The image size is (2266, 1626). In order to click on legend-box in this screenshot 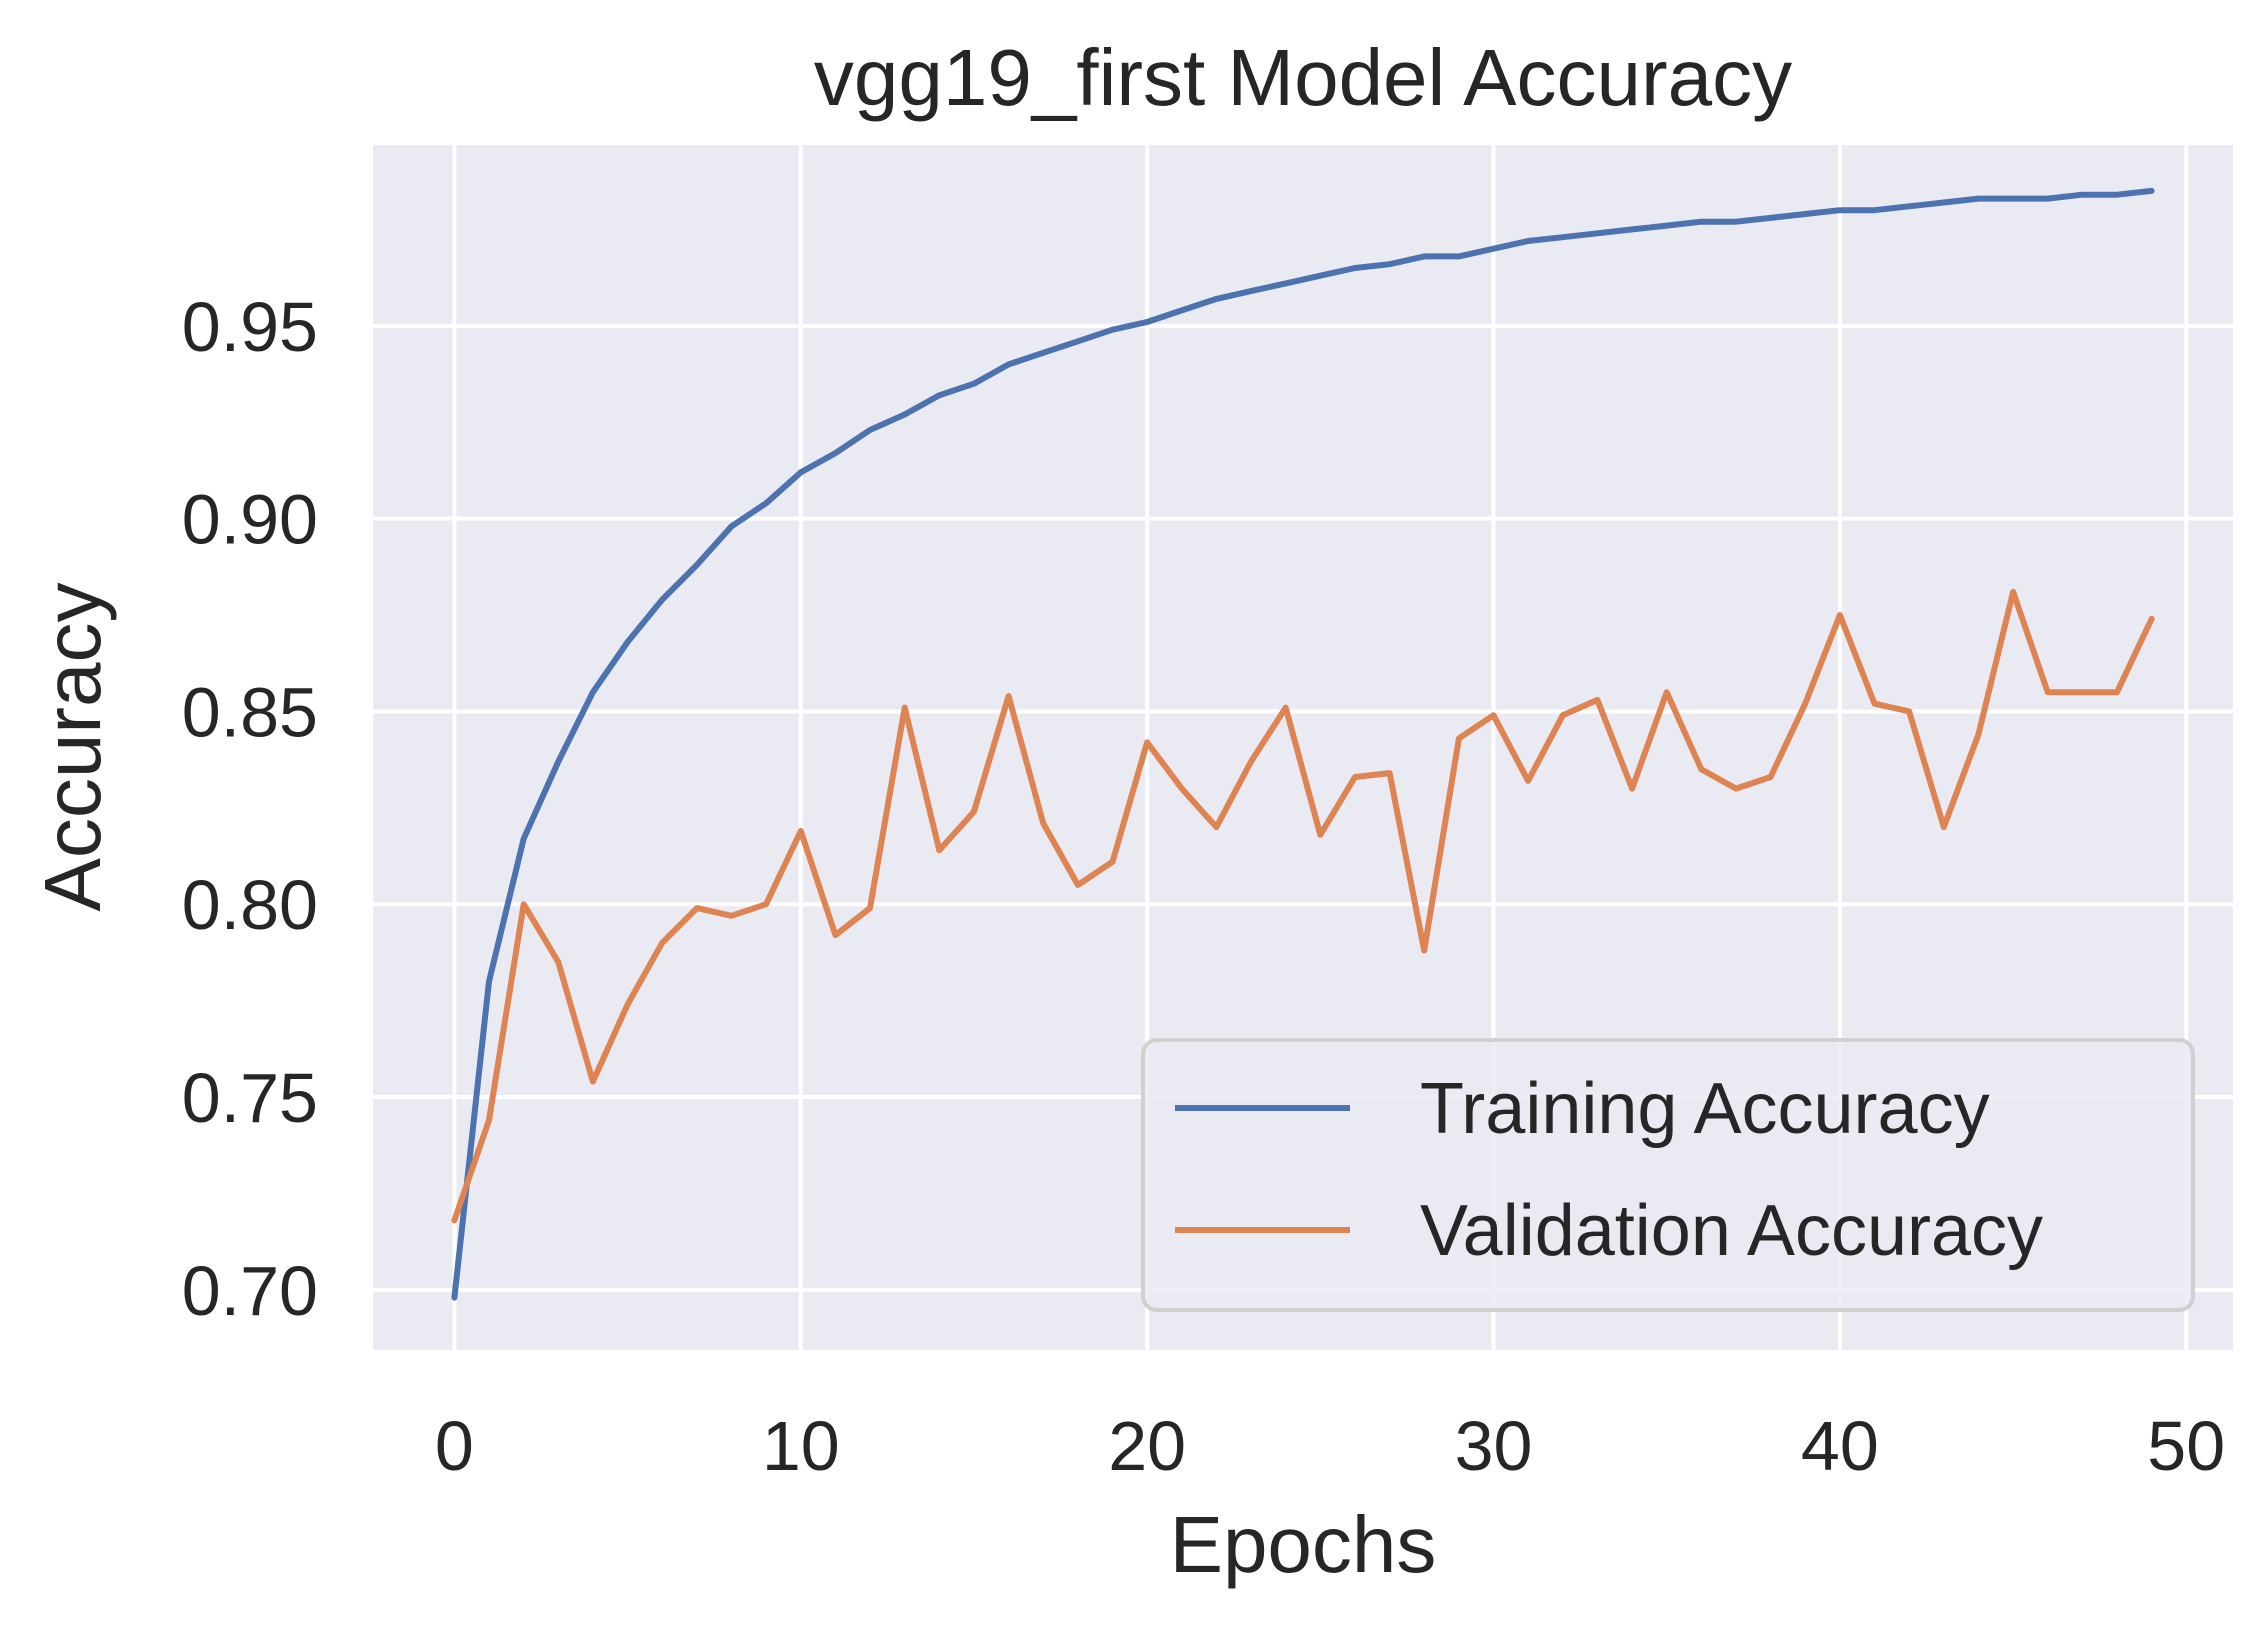, I will do `click(1668, 1175)`.